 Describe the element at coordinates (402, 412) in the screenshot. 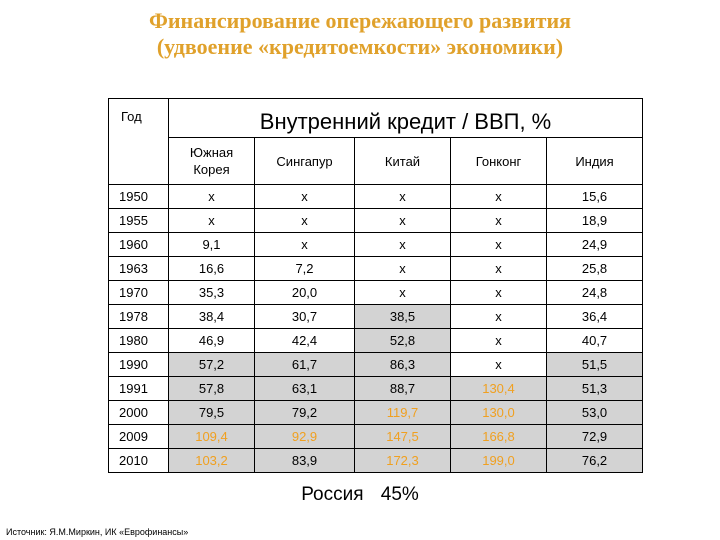

I see `value-cell: 119,7` at that location.